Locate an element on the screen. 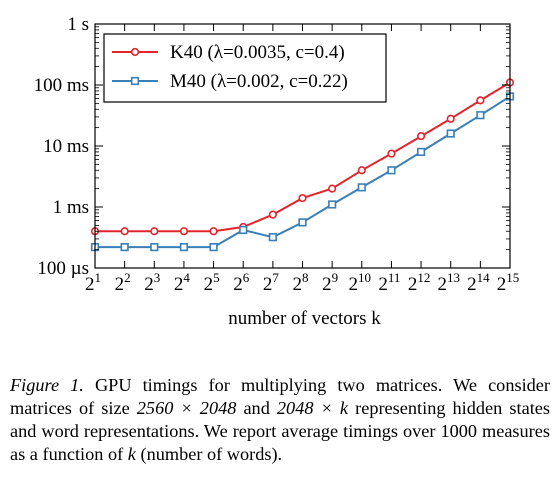  caption-line4b: (number of words). is located at coordinates (209, 454).